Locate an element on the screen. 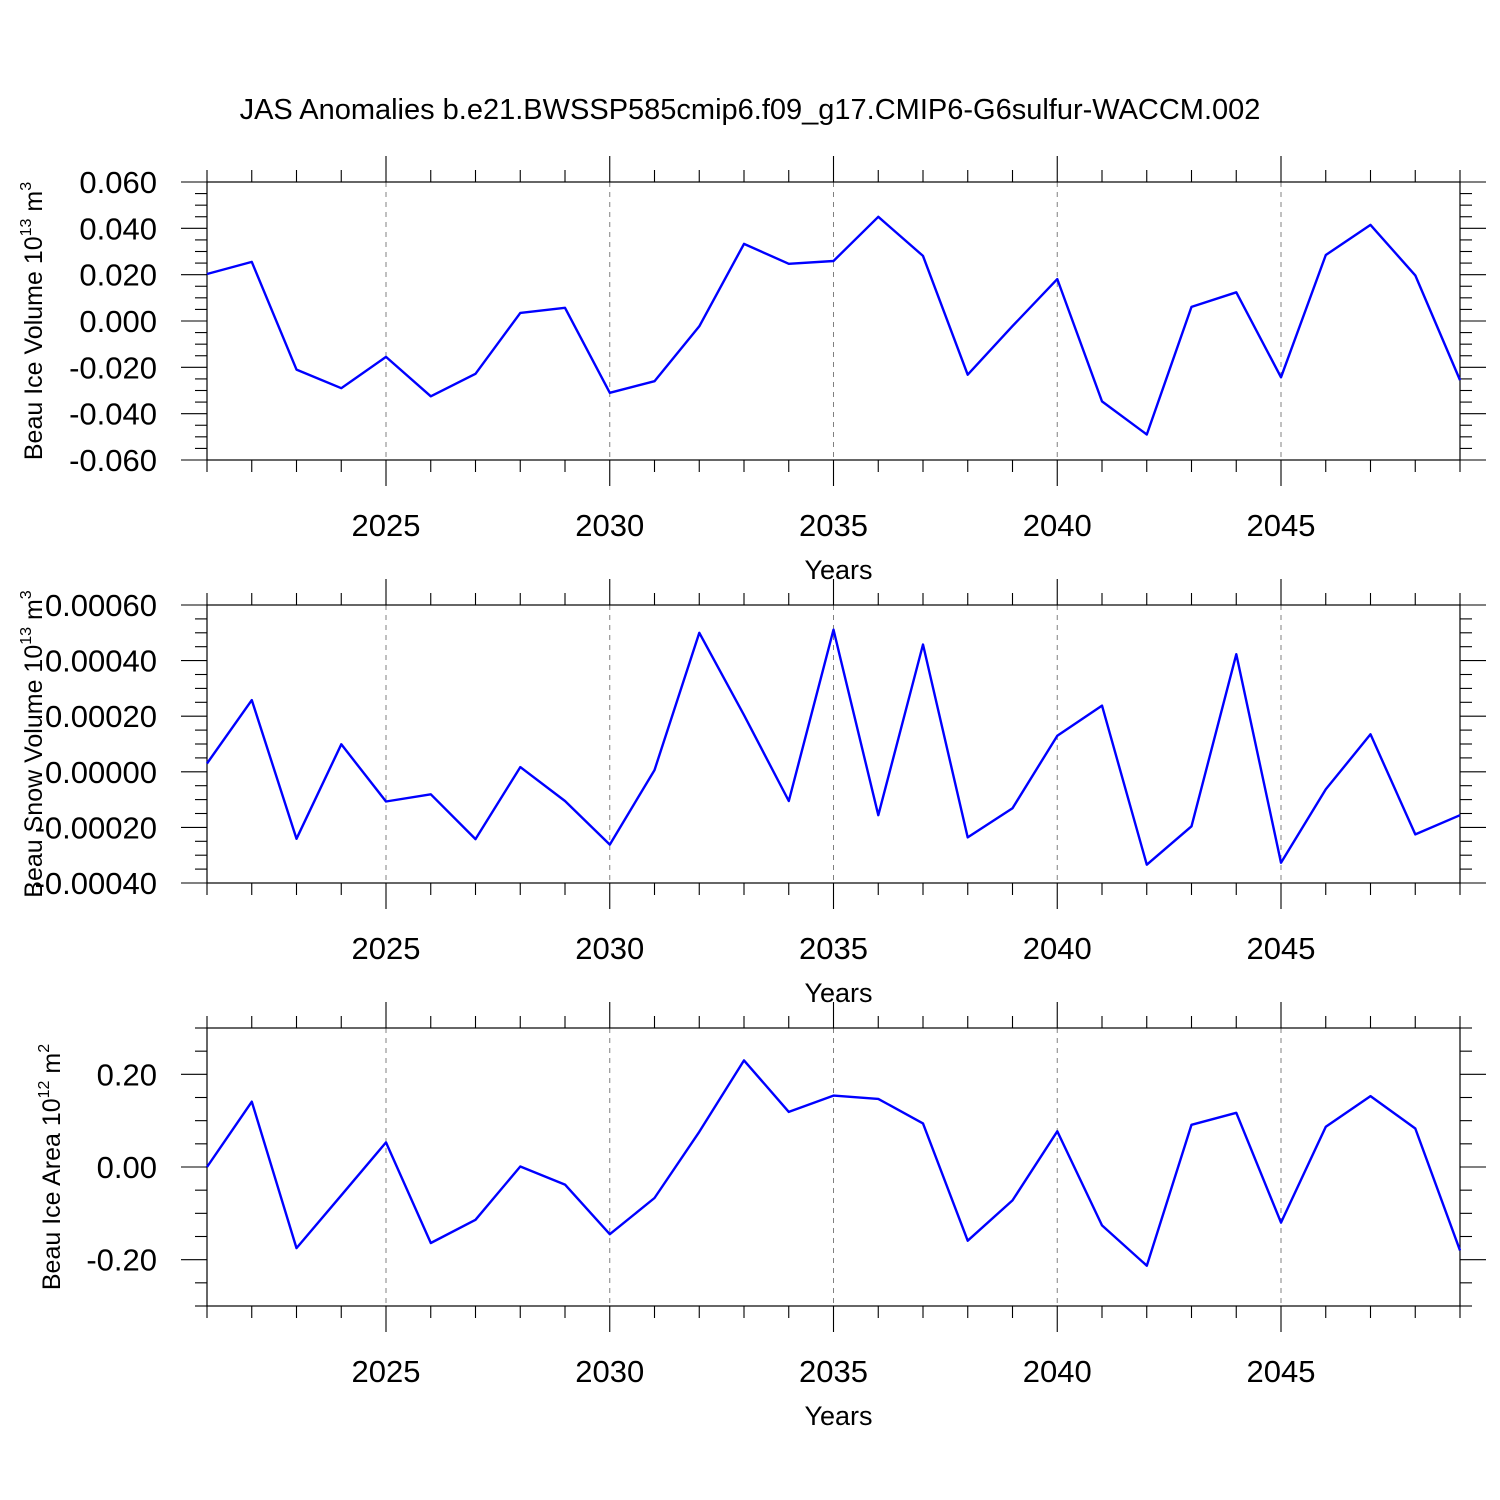 This screenshot has height=1500, width=1500. y-axis-label: Beau Snow Volume 1013 m3 is located at coordinates (33, 744).